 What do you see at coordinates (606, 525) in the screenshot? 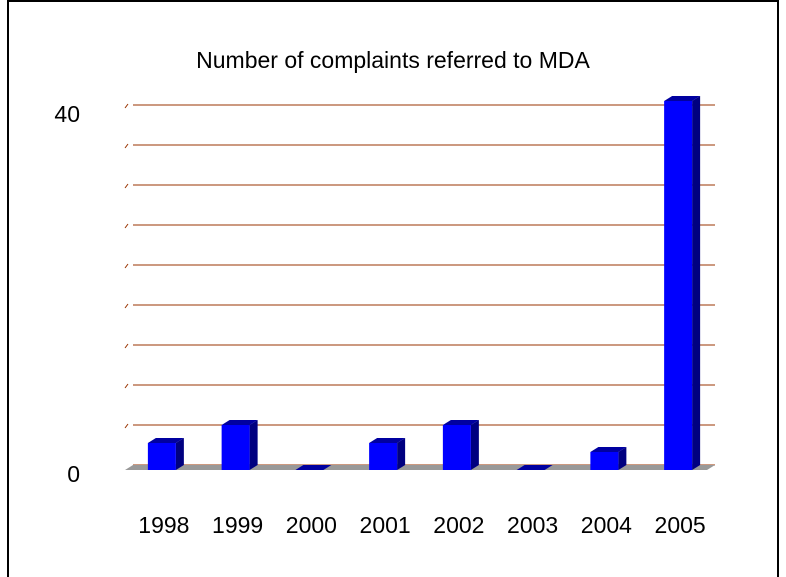
I see `x-tick-label: 2004` at bounding box center [606, 525].